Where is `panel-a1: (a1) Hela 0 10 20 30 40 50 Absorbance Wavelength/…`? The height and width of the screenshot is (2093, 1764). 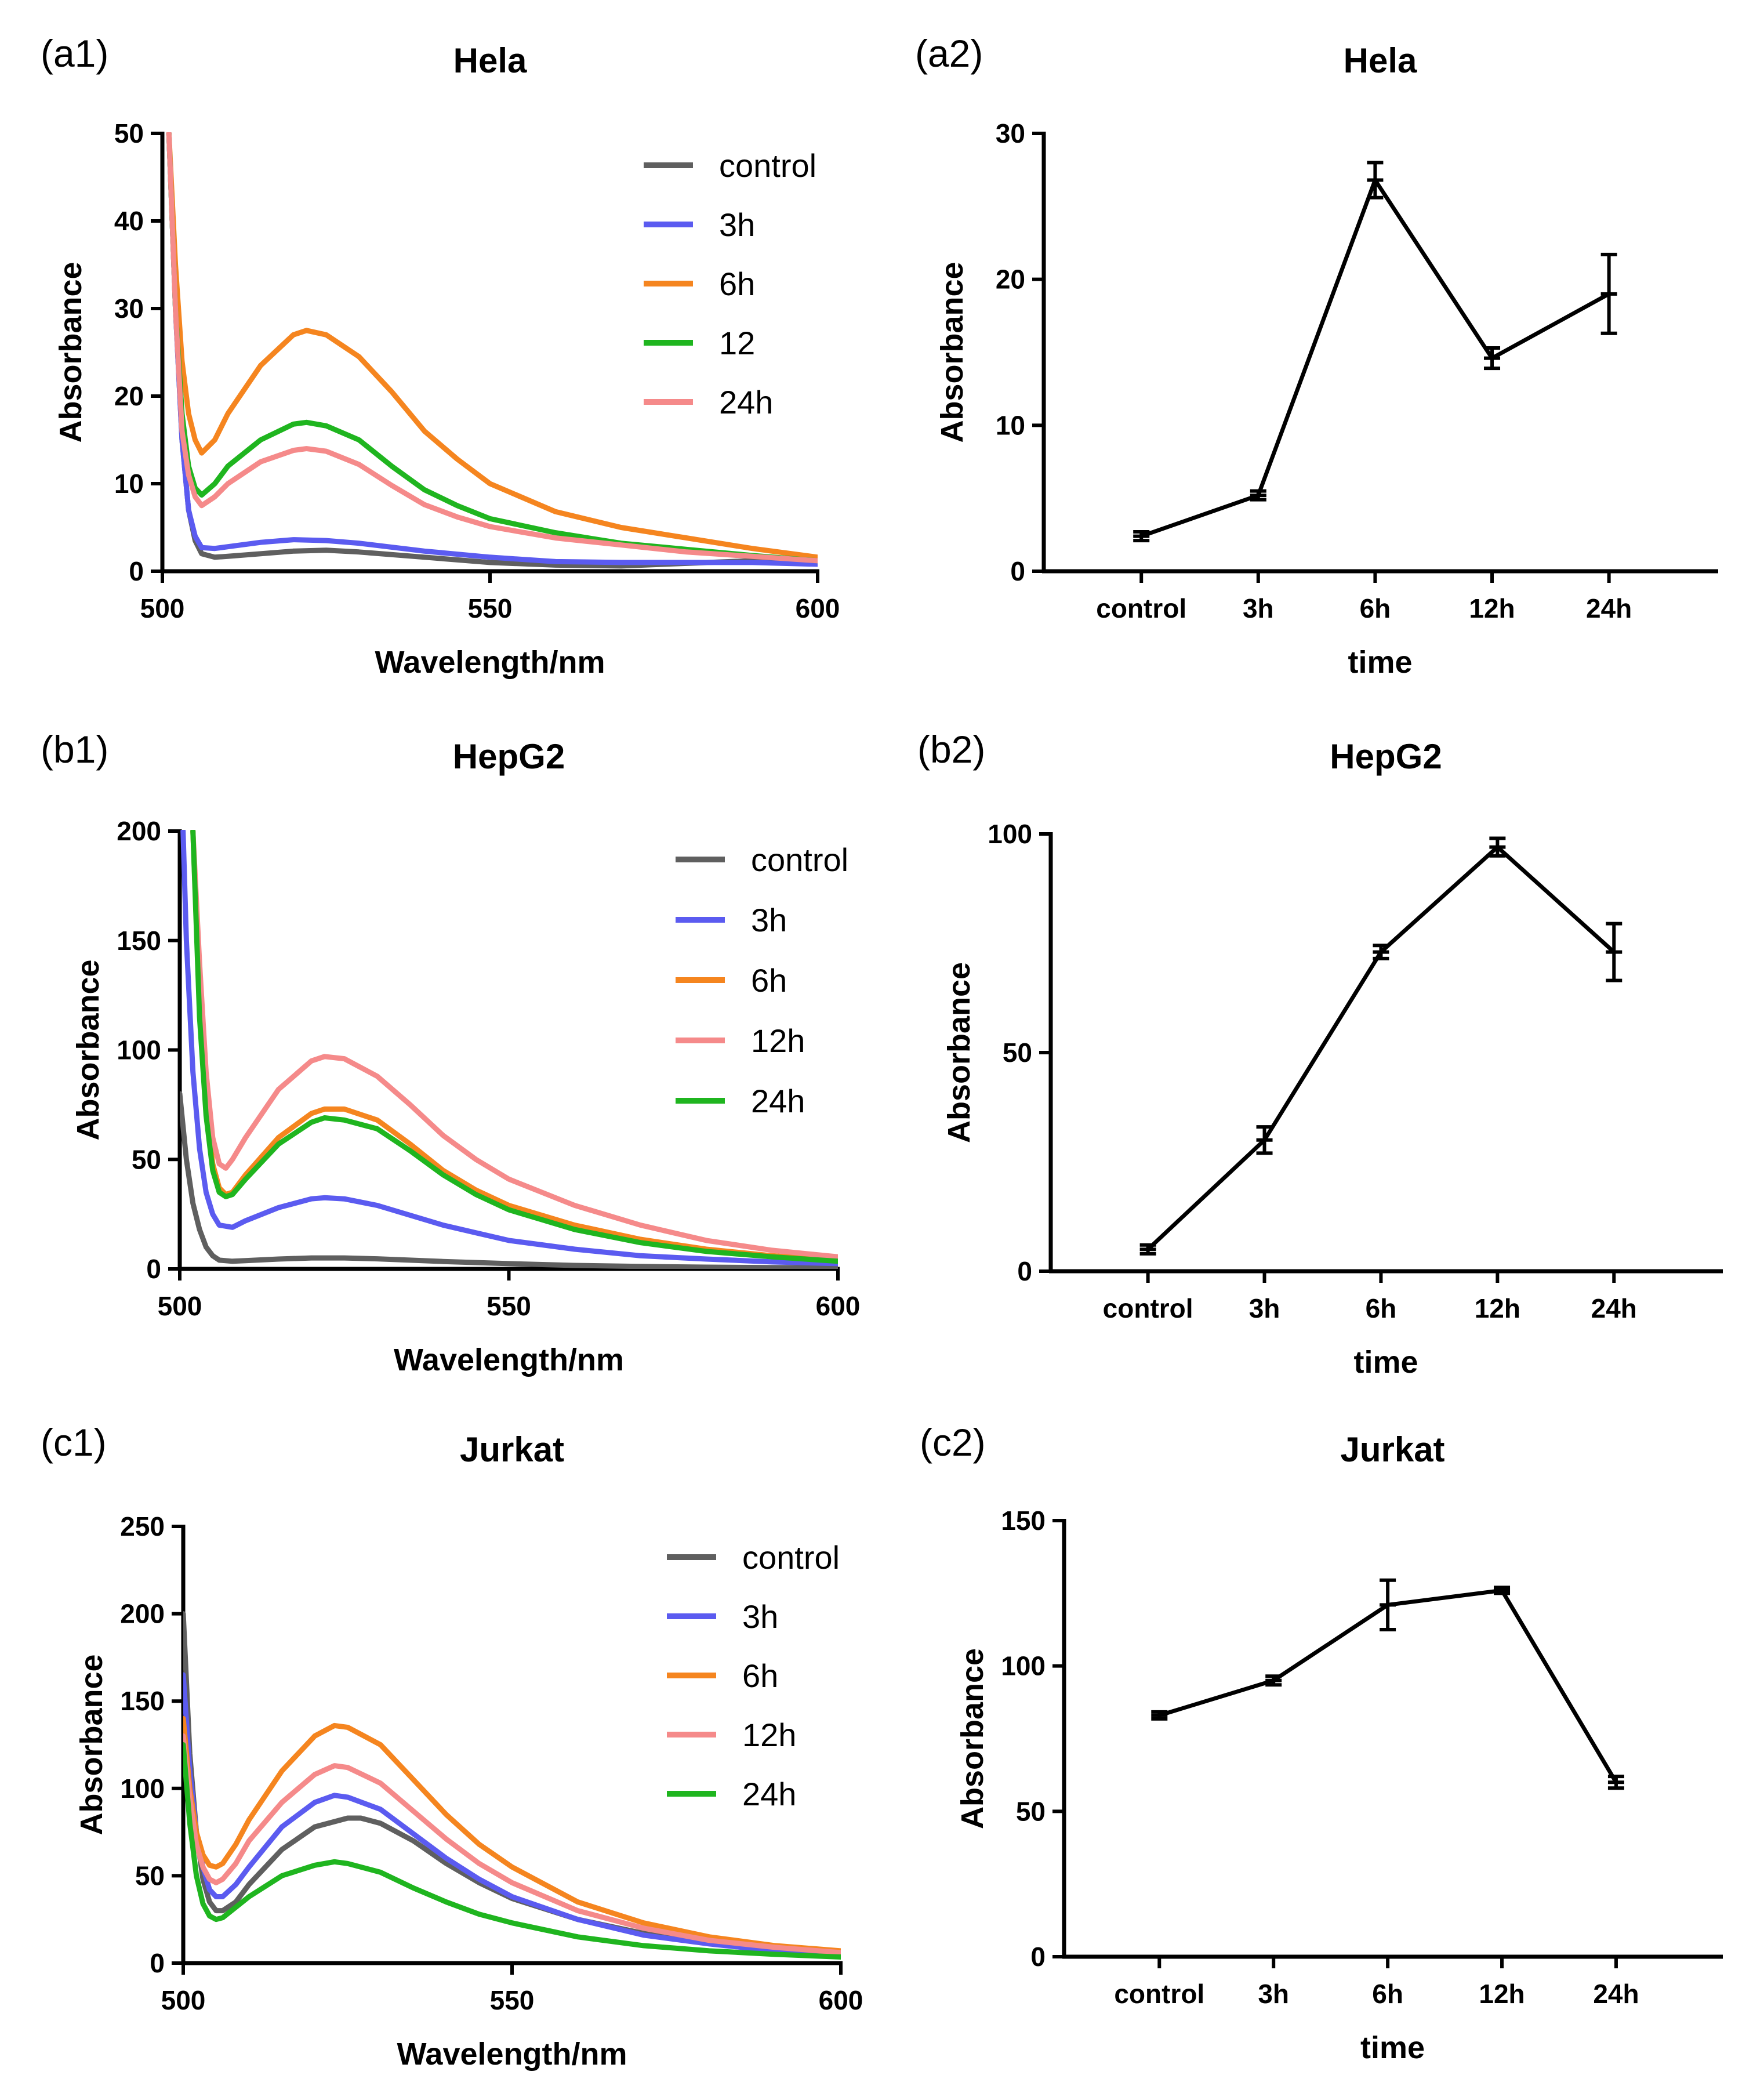
panel-a1: (a1) Hela 0 10 20 30 40 50 Absorbance Wavelength/… is located at coordinates (440, 356).